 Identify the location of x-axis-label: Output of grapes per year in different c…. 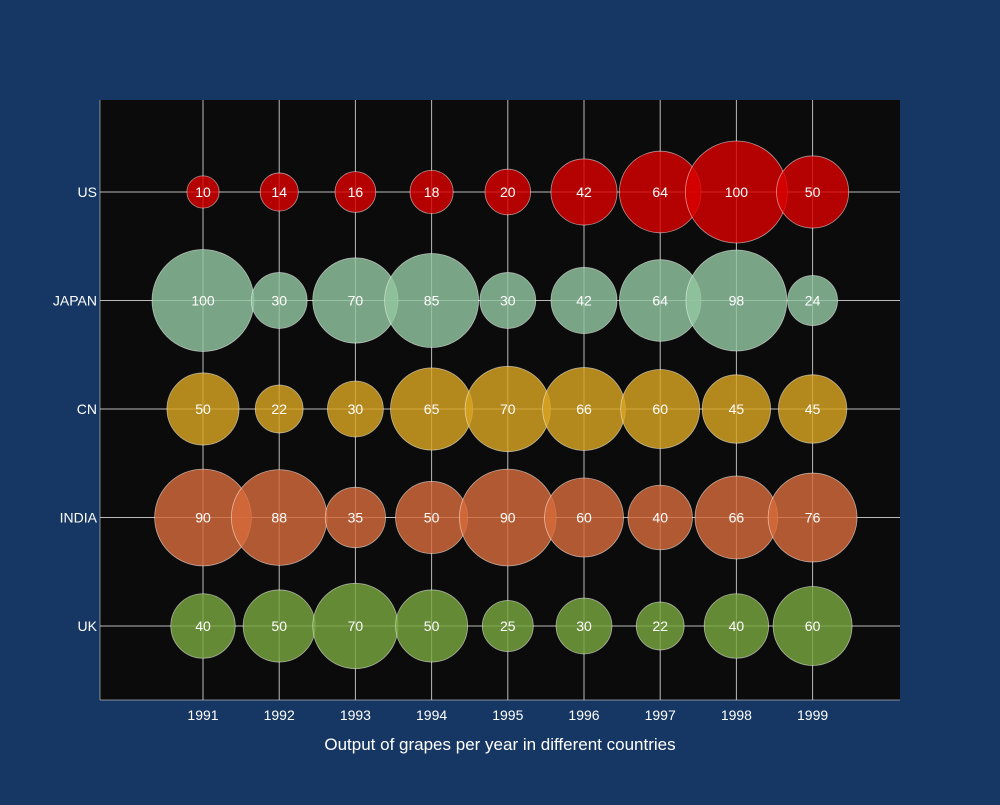
(499, 744).